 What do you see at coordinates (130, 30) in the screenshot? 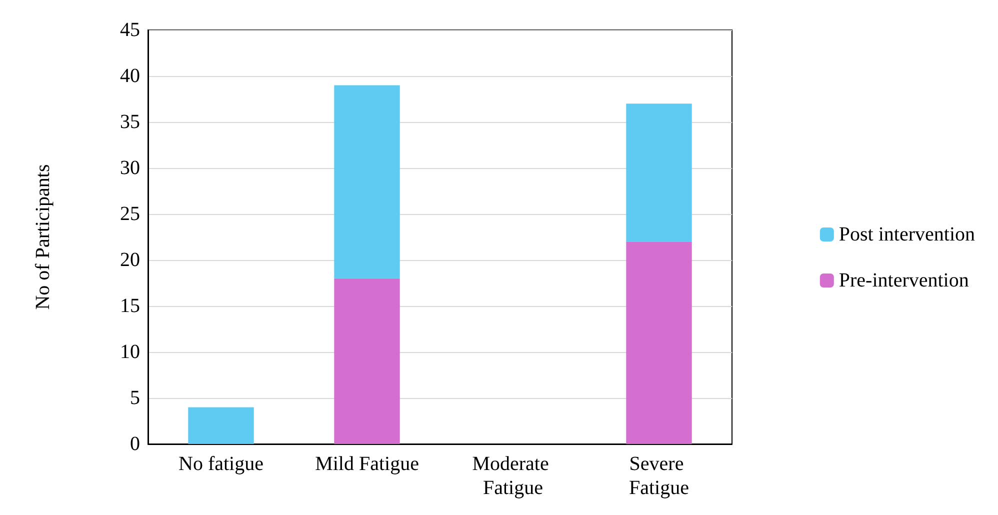
I see `y-tick-label: 45` at bounding box center [130, 30].